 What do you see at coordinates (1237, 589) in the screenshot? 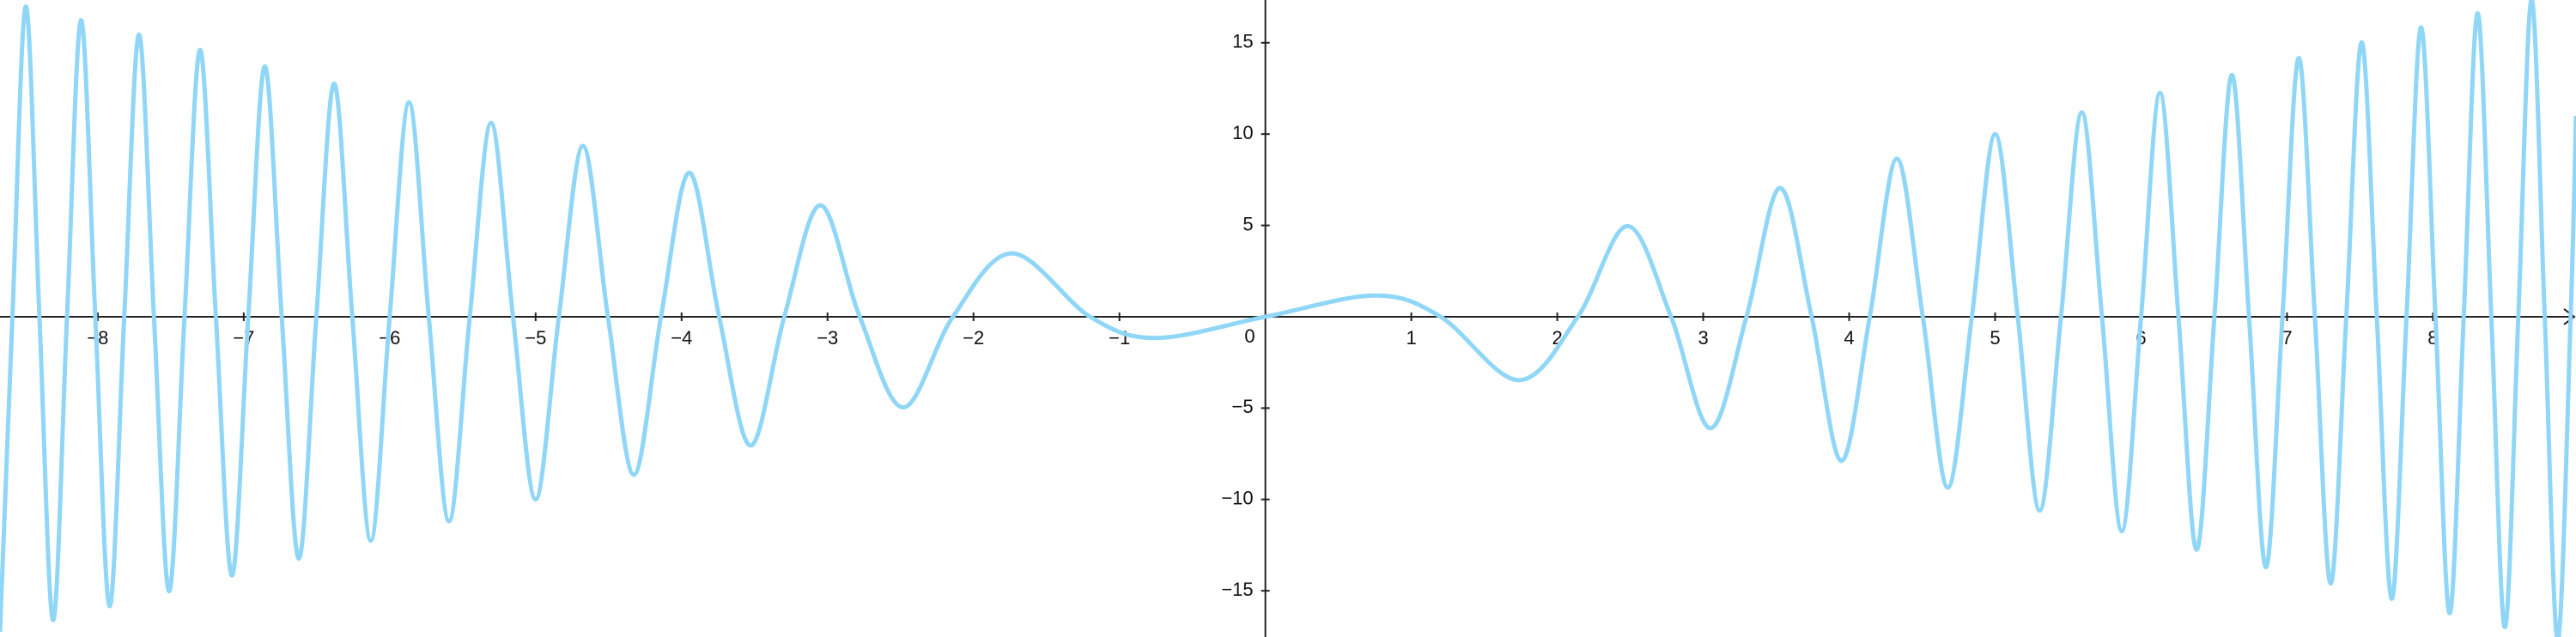
I see `y-tick-label: −15` at bounding box center [1237, 589].